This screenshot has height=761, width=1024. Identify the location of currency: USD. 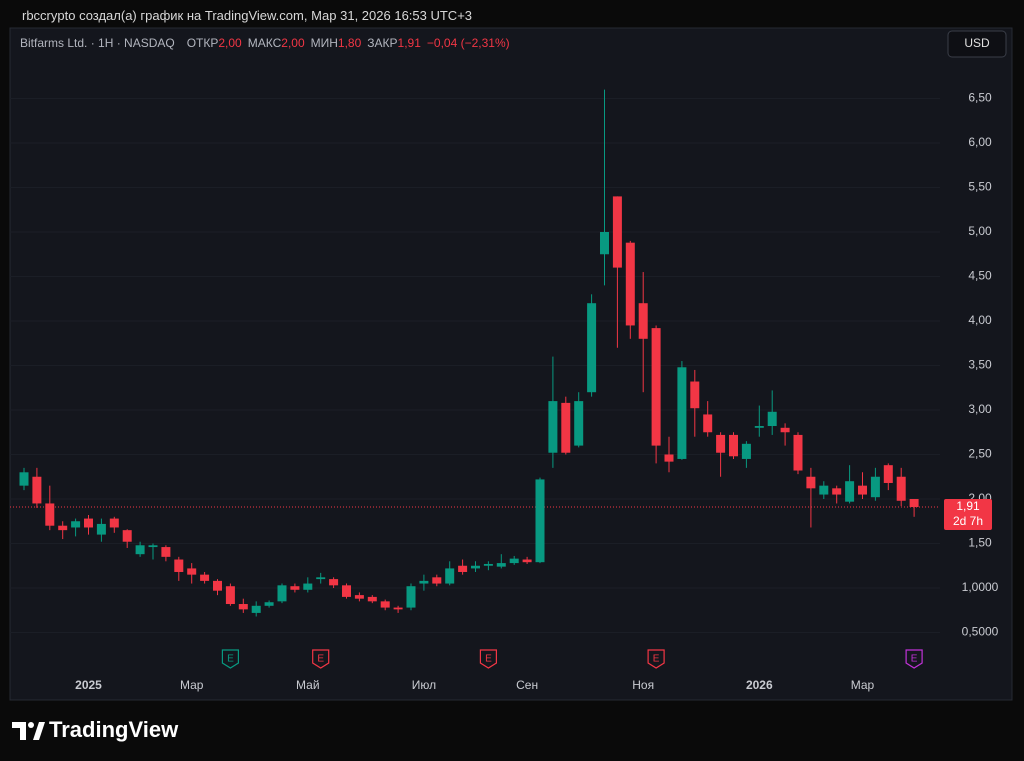
(977, 43).